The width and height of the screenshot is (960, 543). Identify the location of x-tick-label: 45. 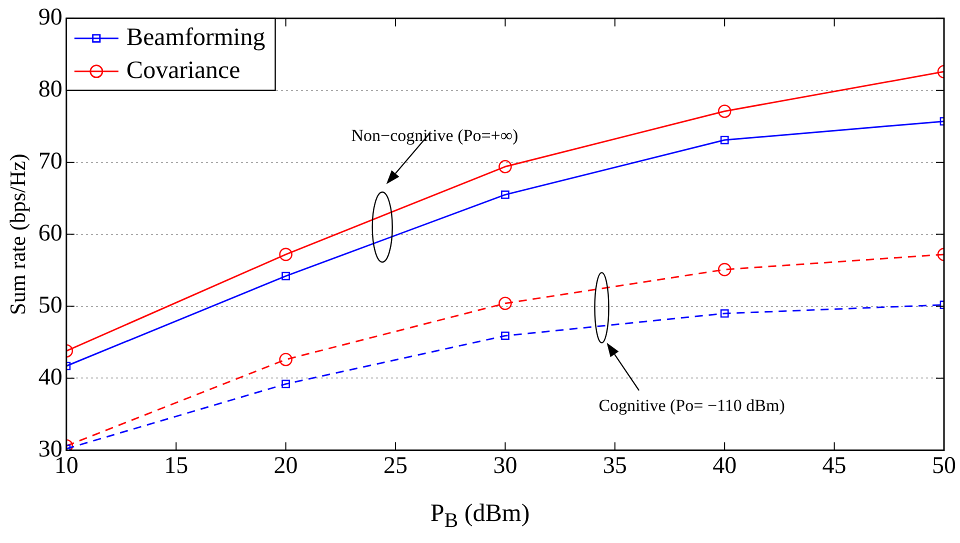
(834, 465).